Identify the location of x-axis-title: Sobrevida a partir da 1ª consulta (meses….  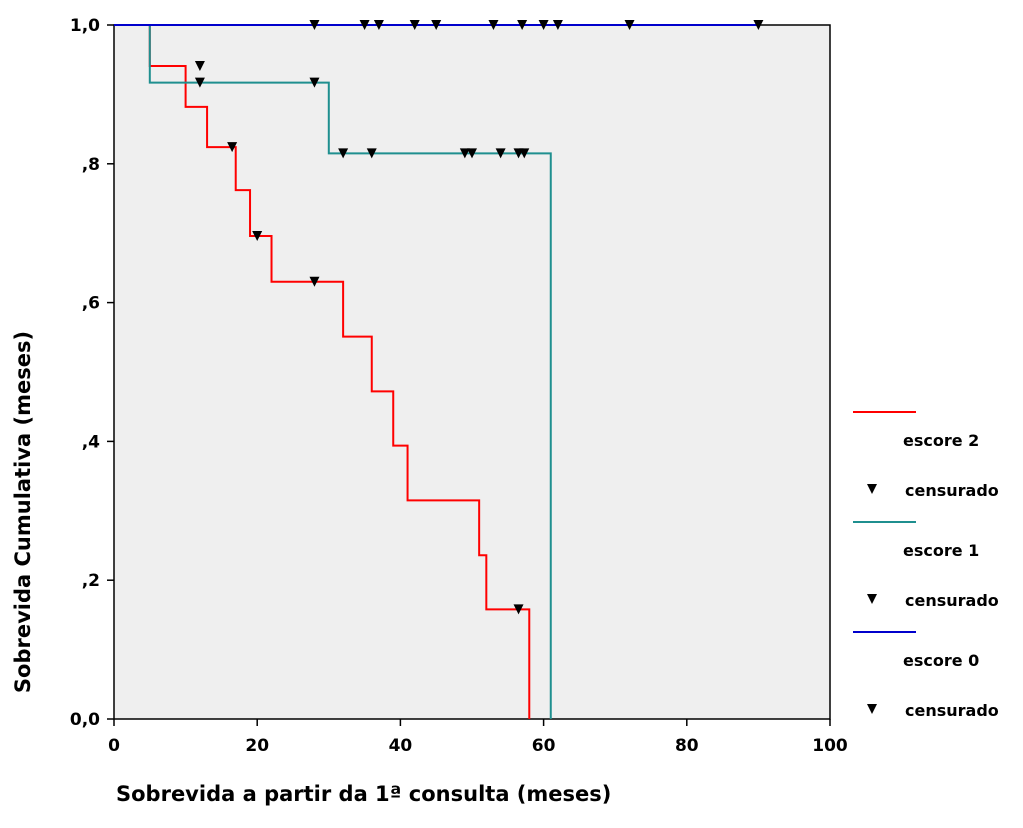
(363, 794).